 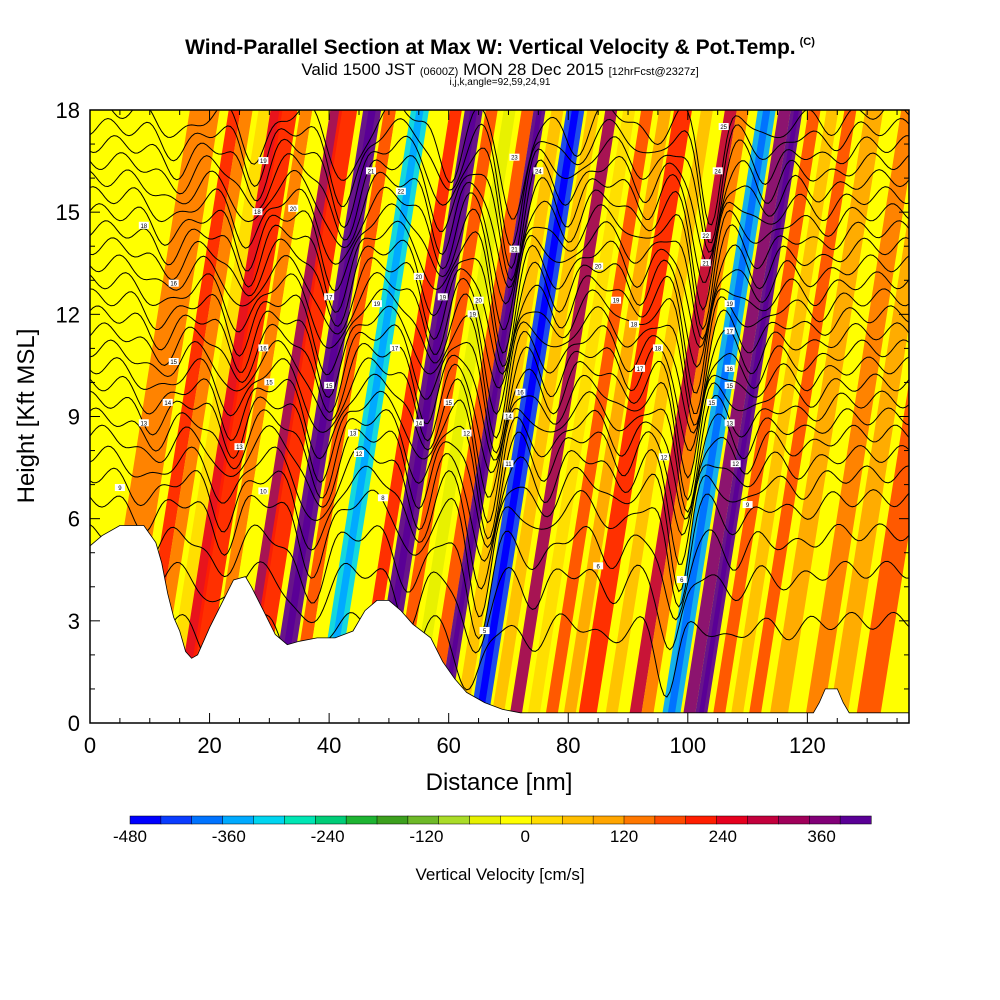 I want to click on colorbar-tick-1: -360, so click(x=229, y=836).